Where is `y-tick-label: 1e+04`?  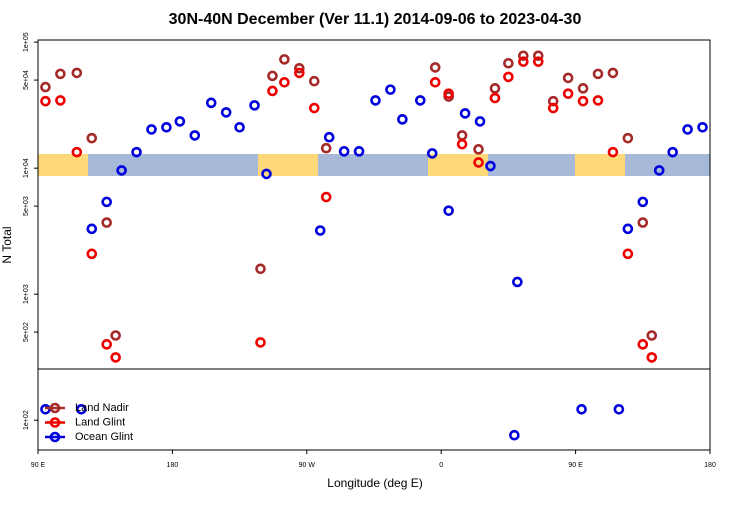
y-tick-label: 1e+04 is located at coordinates (26, 168).